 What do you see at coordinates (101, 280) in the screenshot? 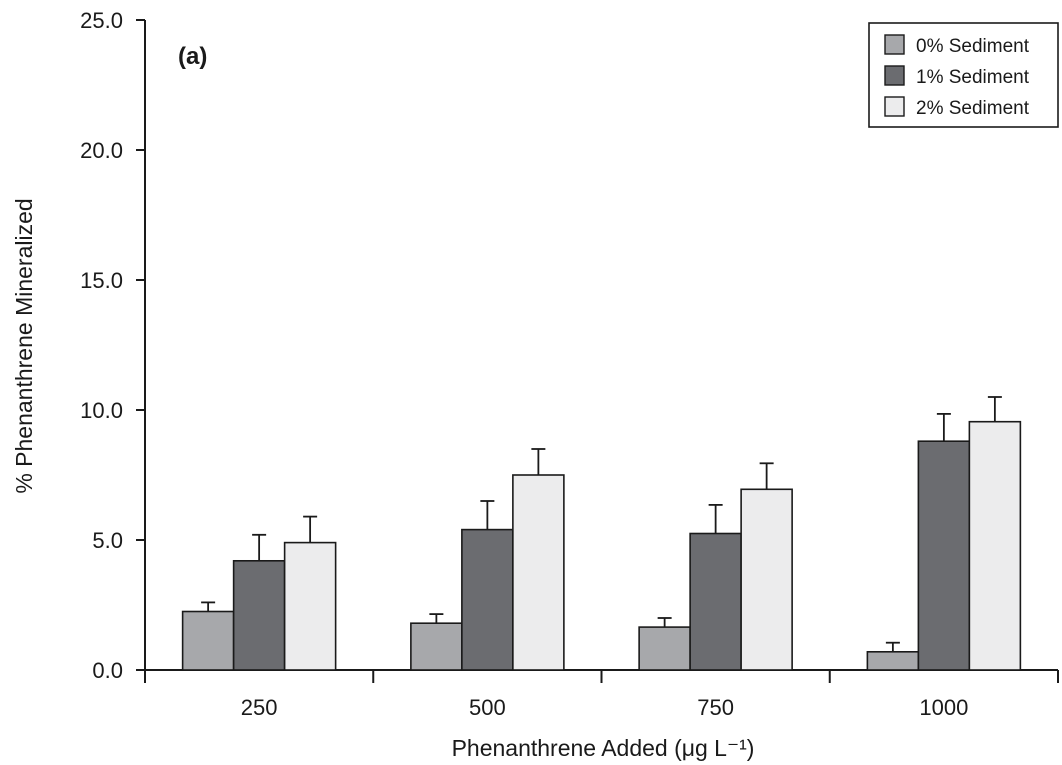
I see `y-tick-label: 15.0` at bounding box center [101, 280].